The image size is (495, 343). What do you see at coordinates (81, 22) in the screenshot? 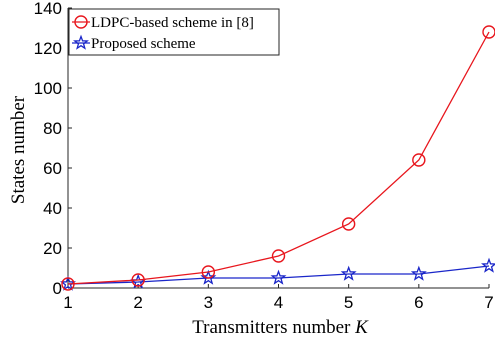
I see `legend-marker-ldpc` at bounding box center [81, 22].